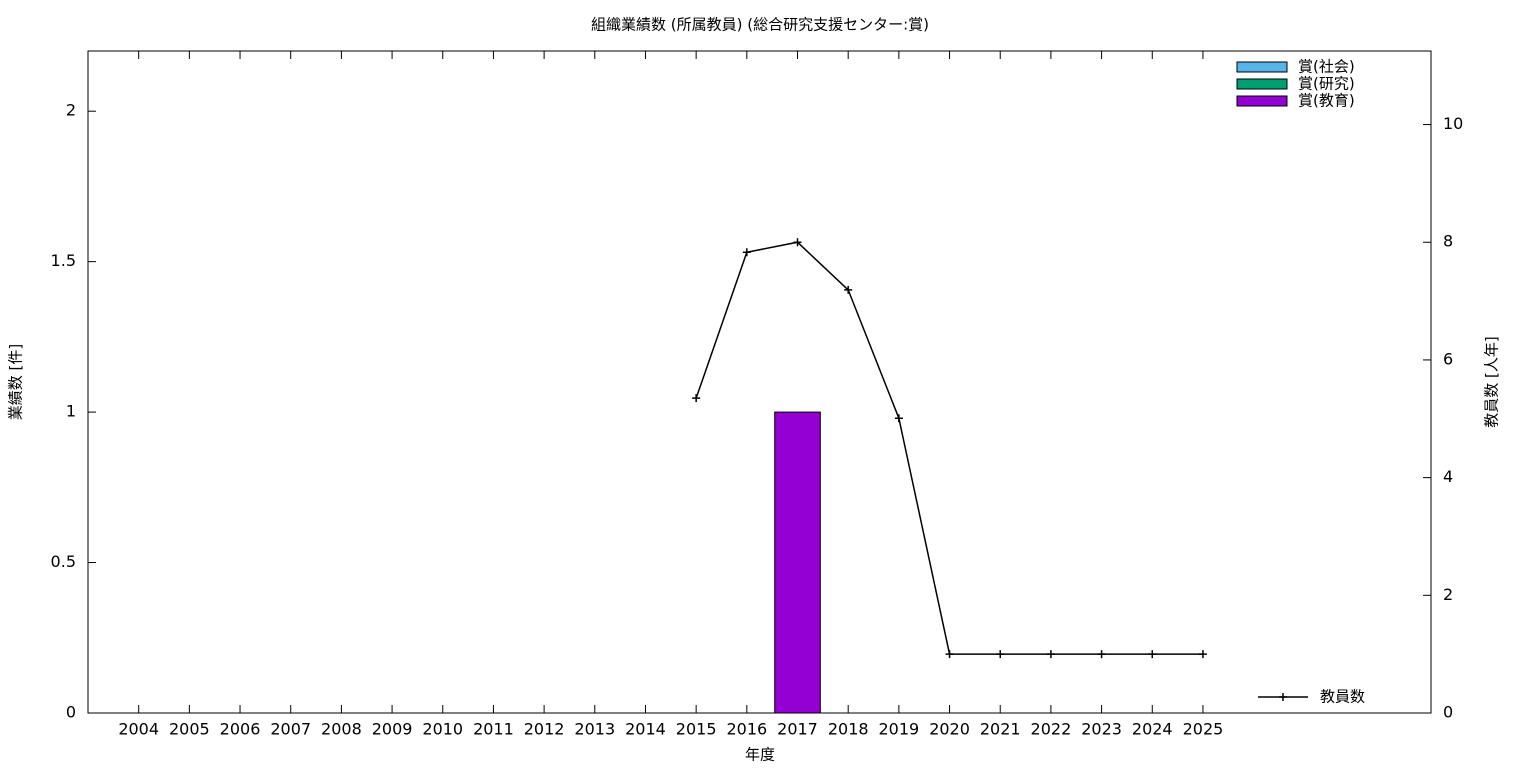 This screenshot has height=772, width=1536. Describe the element at coordinates (63, 260) in the screenshot. I see `y-tick-label: 1.5` at that location.